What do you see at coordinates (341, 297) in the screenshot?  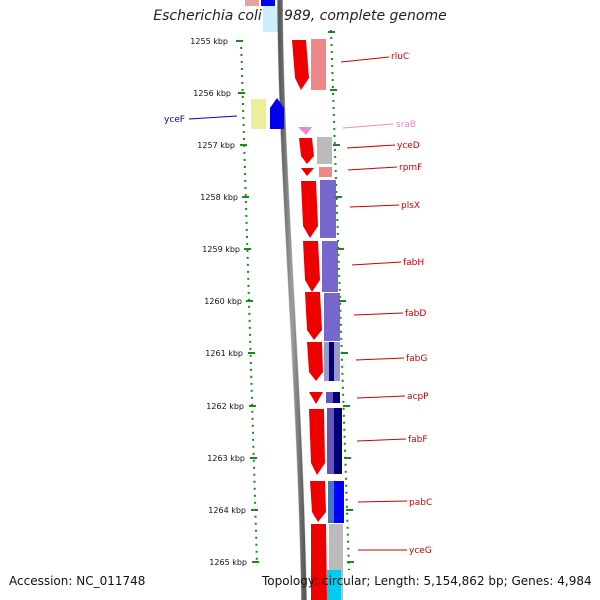 I see `right-ticks` at bounding box center [341, 297].